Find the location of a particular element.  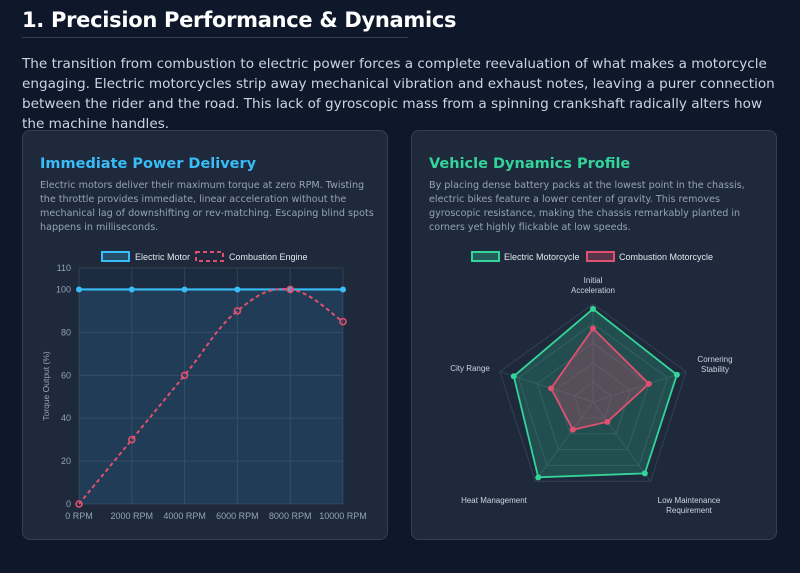

legend-swatch-combustion-motorcycle is located at coordinates (600, 256).